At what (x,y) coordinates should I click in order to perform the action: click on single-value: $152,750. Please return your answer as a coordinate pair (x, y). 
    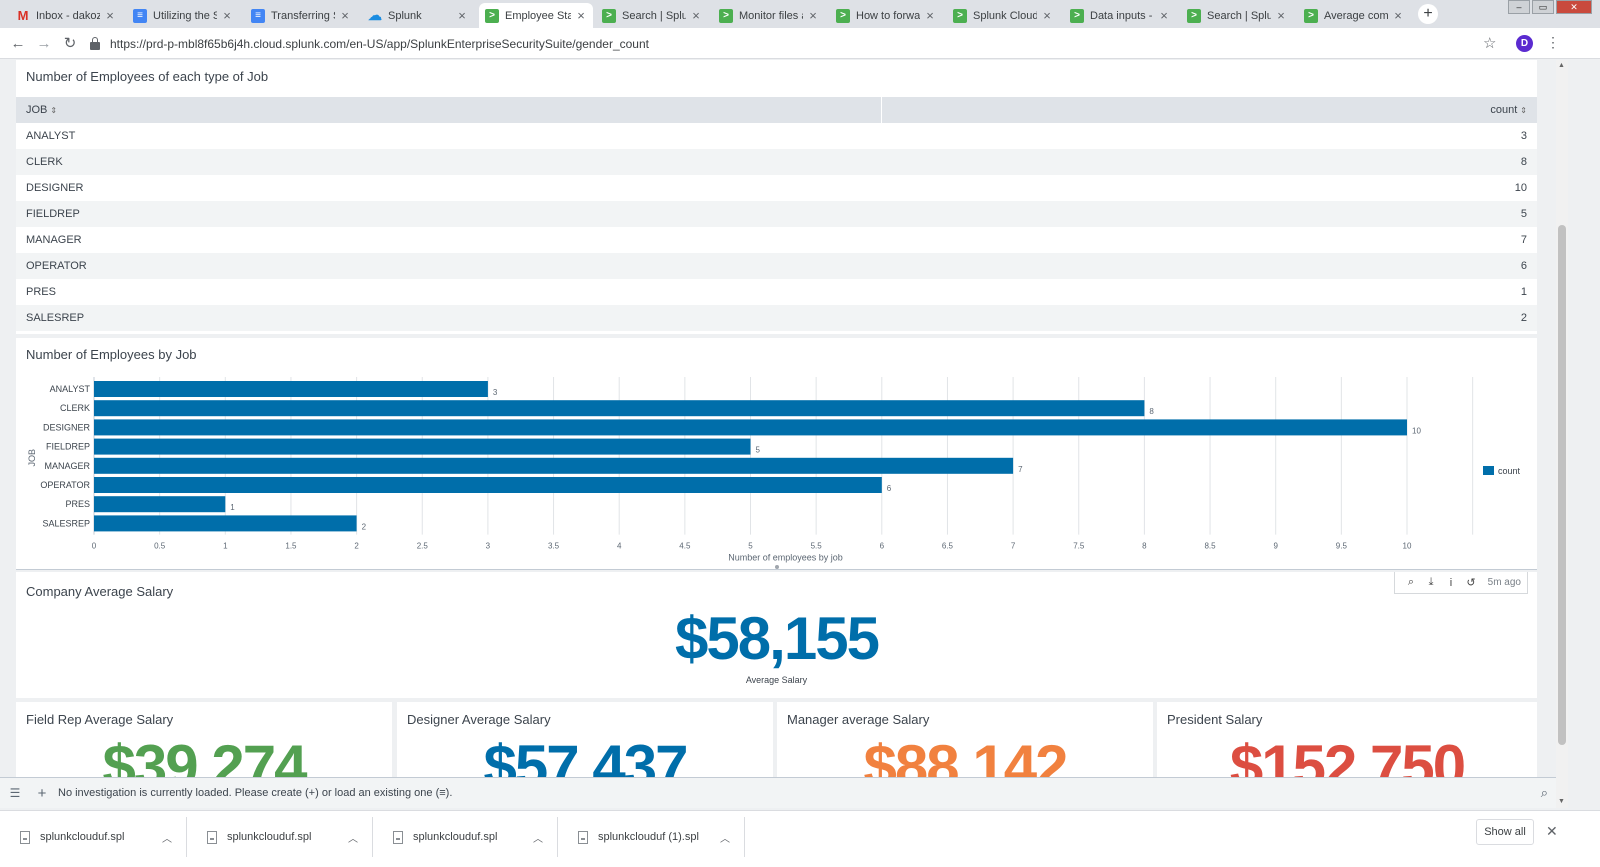
    Looking at the image, I should click on (1347, 755).